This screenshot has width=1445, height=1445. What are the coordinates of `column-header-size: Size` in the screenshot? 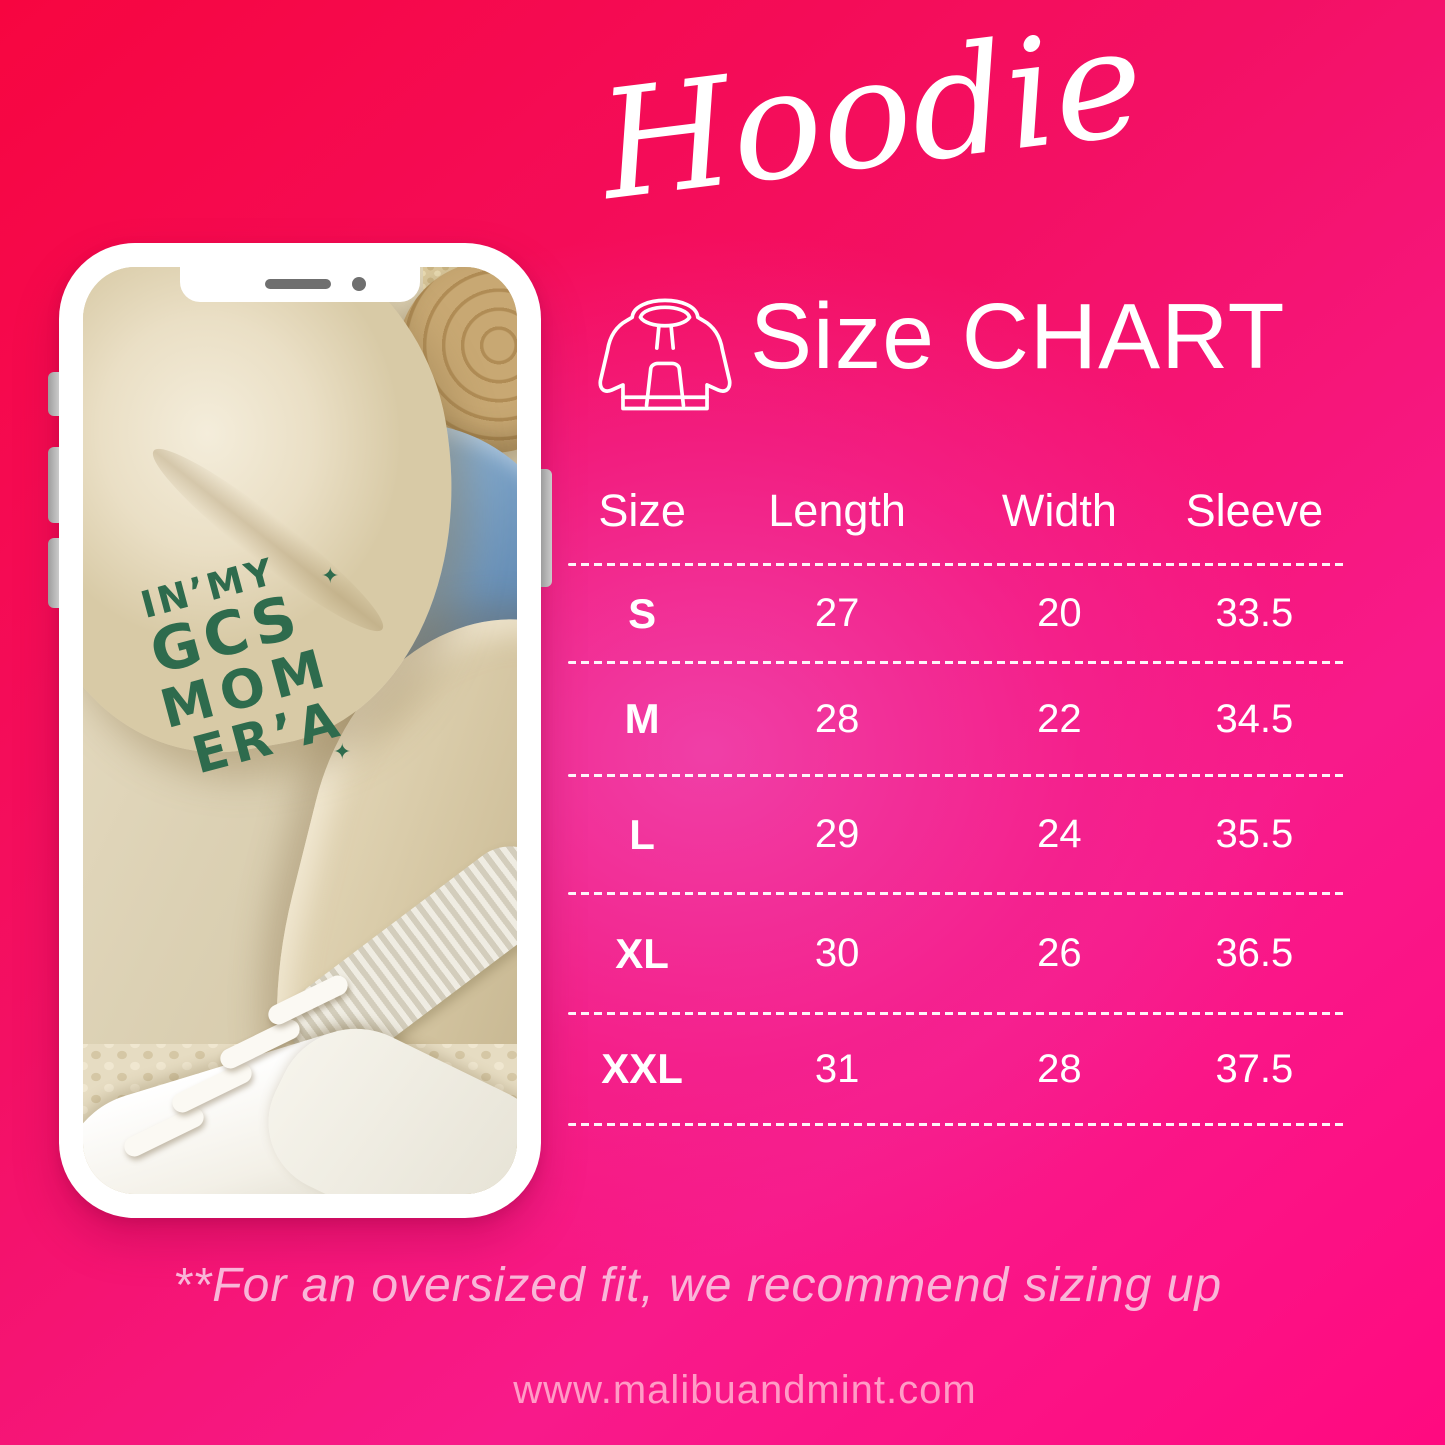 It's located at (642, 510).